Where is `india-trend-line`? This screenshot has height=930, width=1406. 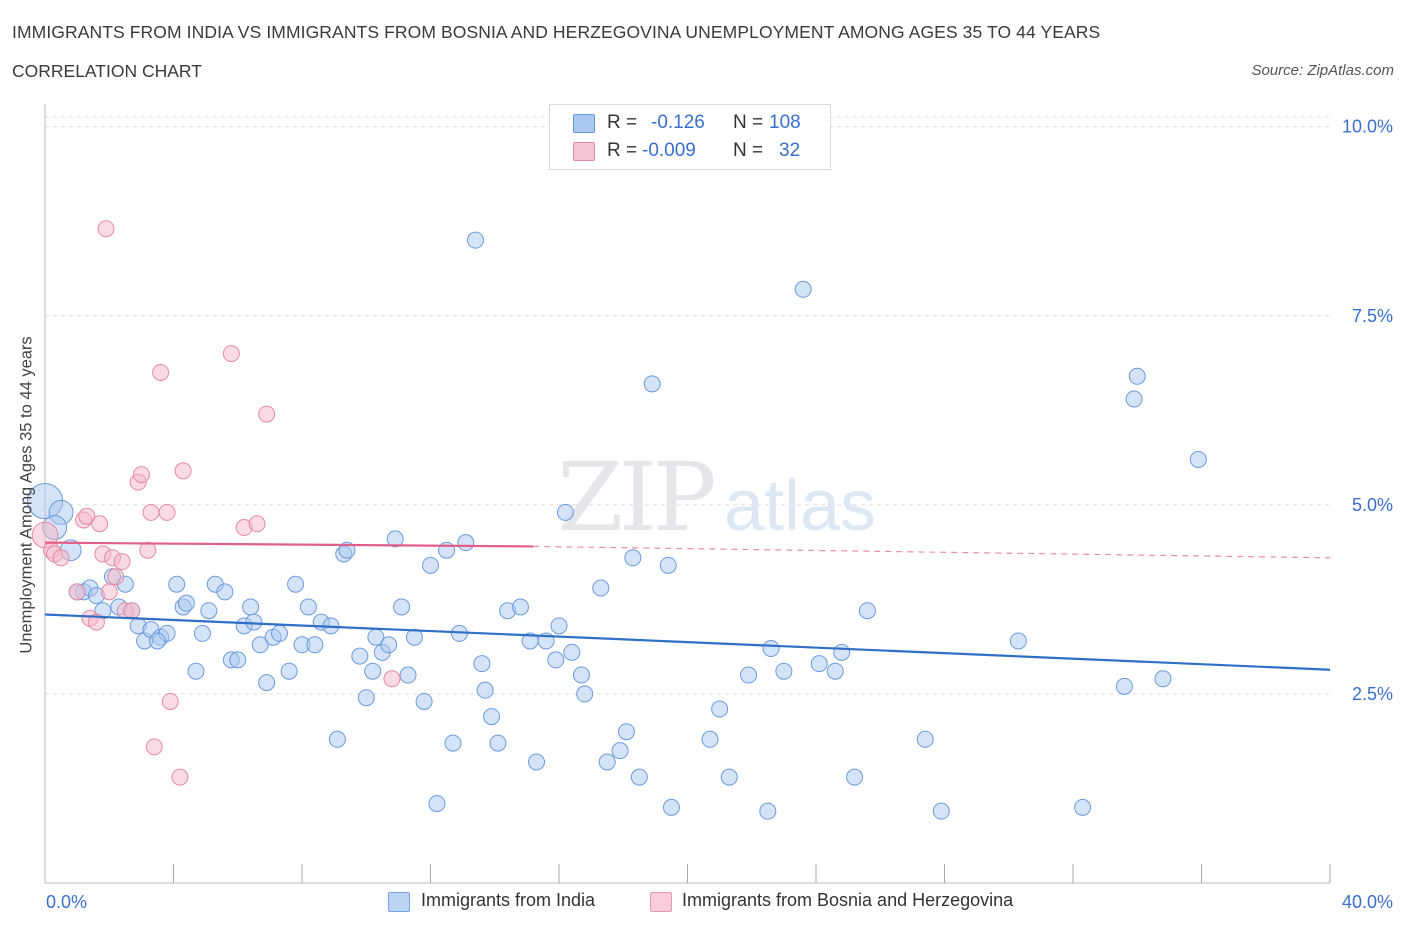 india-trend-line is located at coordinates (687, 642).